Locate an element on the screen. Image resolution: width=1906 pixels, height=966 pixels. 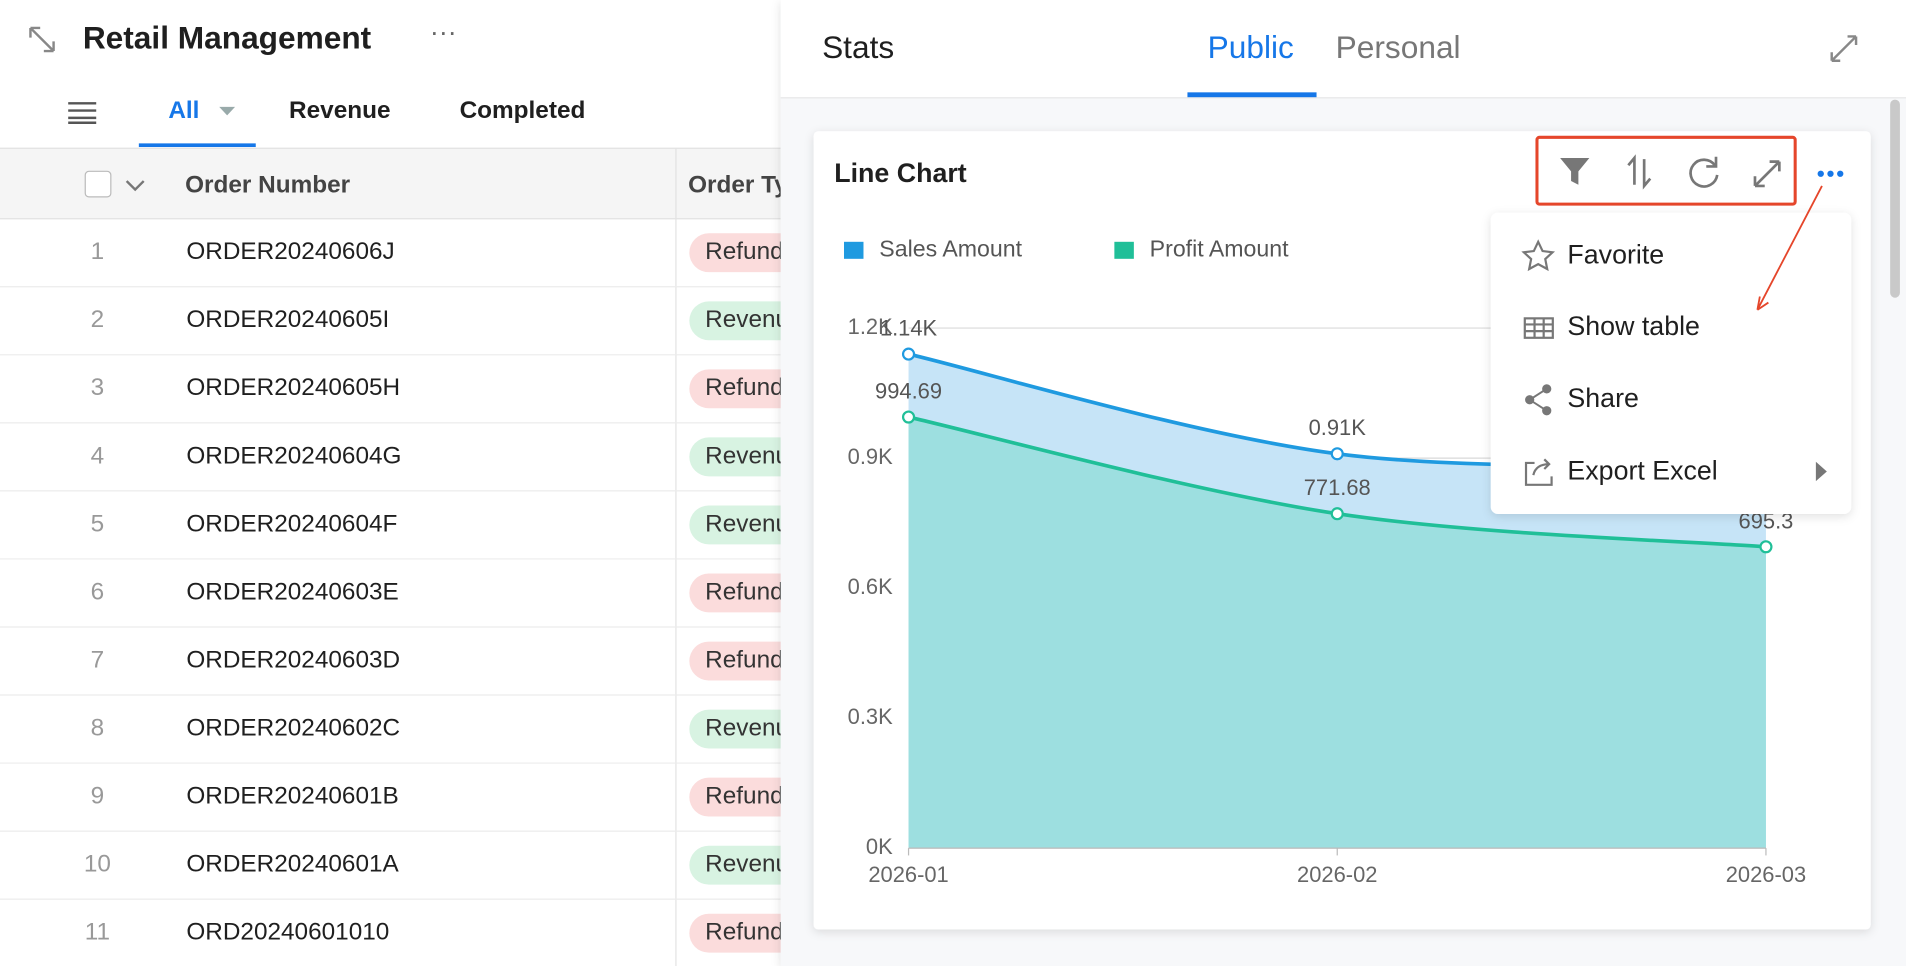
app-title: Retail Management is located at coordinates (227, 37).